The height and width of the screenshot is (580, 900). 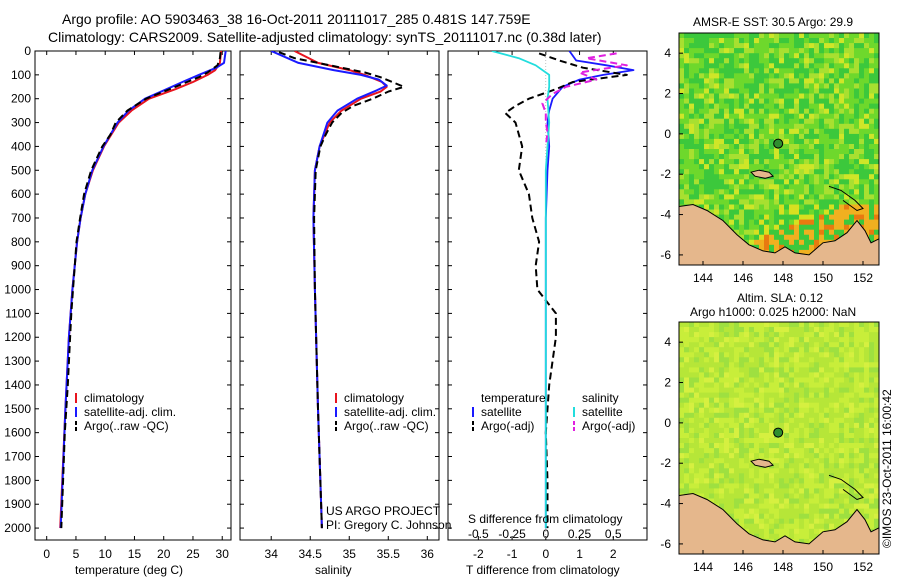 I want to click on series-argo-raw-qc-, so click(x=341, y=290).